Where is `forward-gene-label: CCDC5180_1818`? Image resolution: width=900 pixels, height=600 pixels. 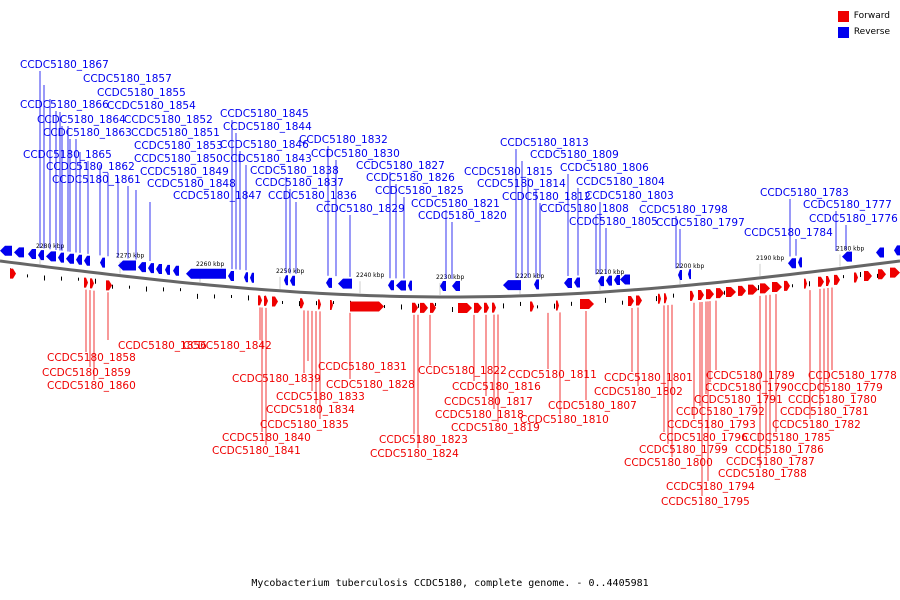 forward-gene-label: CCDC5180_1818 is located at coordinates (479, 415).